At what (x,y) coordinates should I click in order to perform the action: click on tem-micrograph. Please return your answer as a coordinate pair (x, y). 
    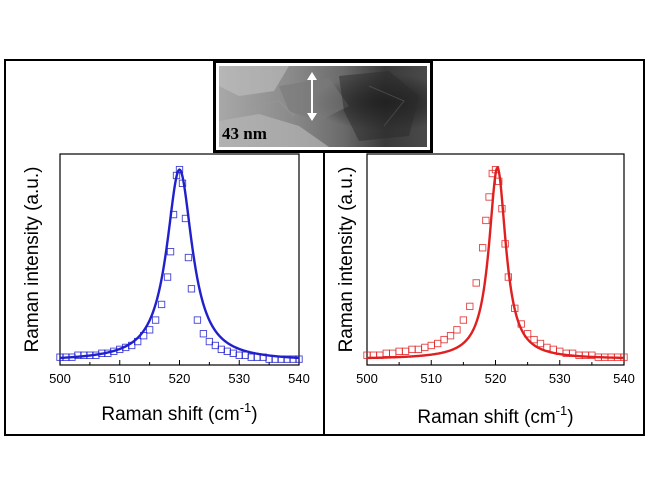
    Looking at the image, I should click on (323, 106).